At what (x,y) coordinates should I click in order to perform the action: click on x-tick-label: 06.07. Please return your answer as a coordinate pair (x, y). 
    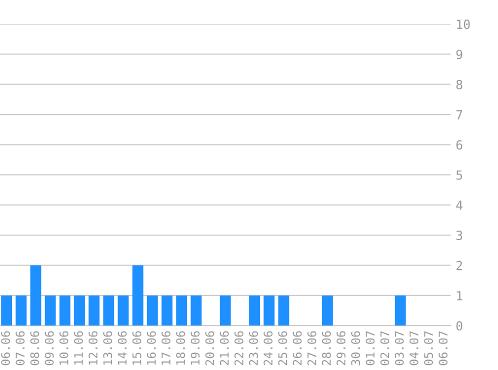
    Looking at the image, I should click on (443, 348).